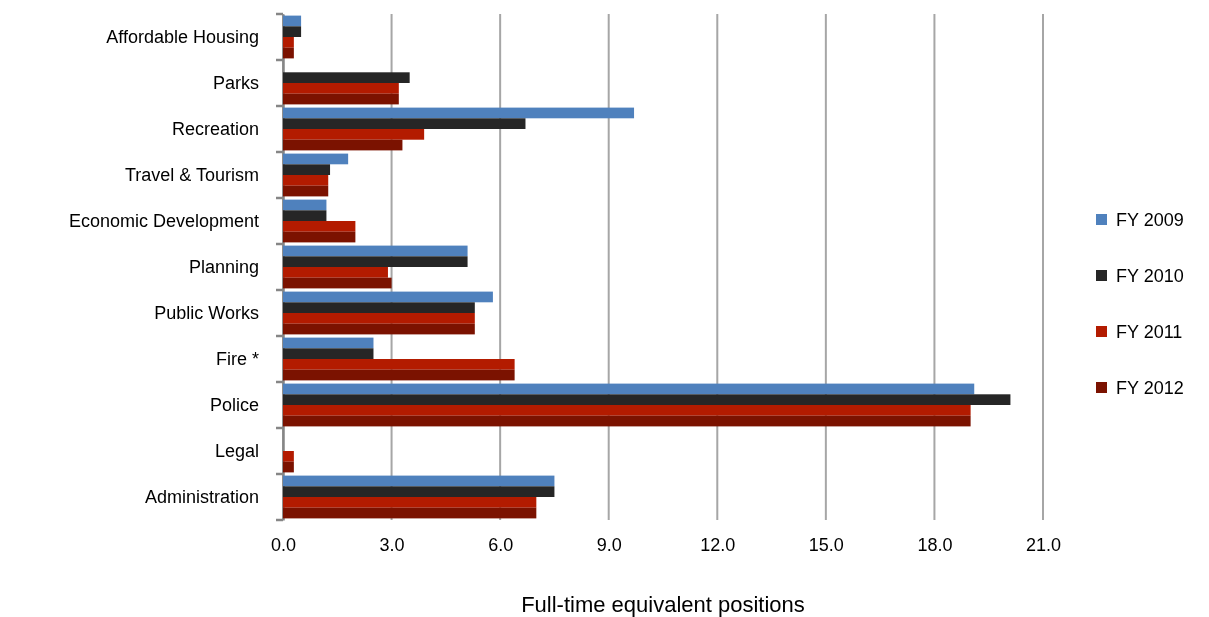 The image size is (1209, 617). I want to click on x-tick-label: 18.0, so click(935, 544).